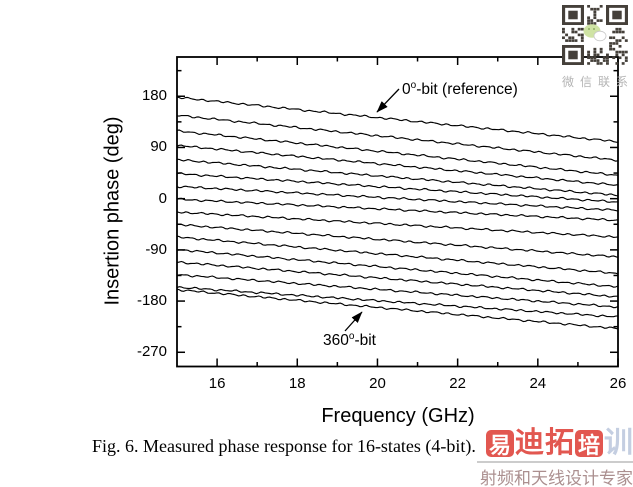 This screenshot has width=633, height=487. What do you see at coordinates (559, 443) in the screenshot?
I see `logo-char: 拓` at bounding box center [559, 443].